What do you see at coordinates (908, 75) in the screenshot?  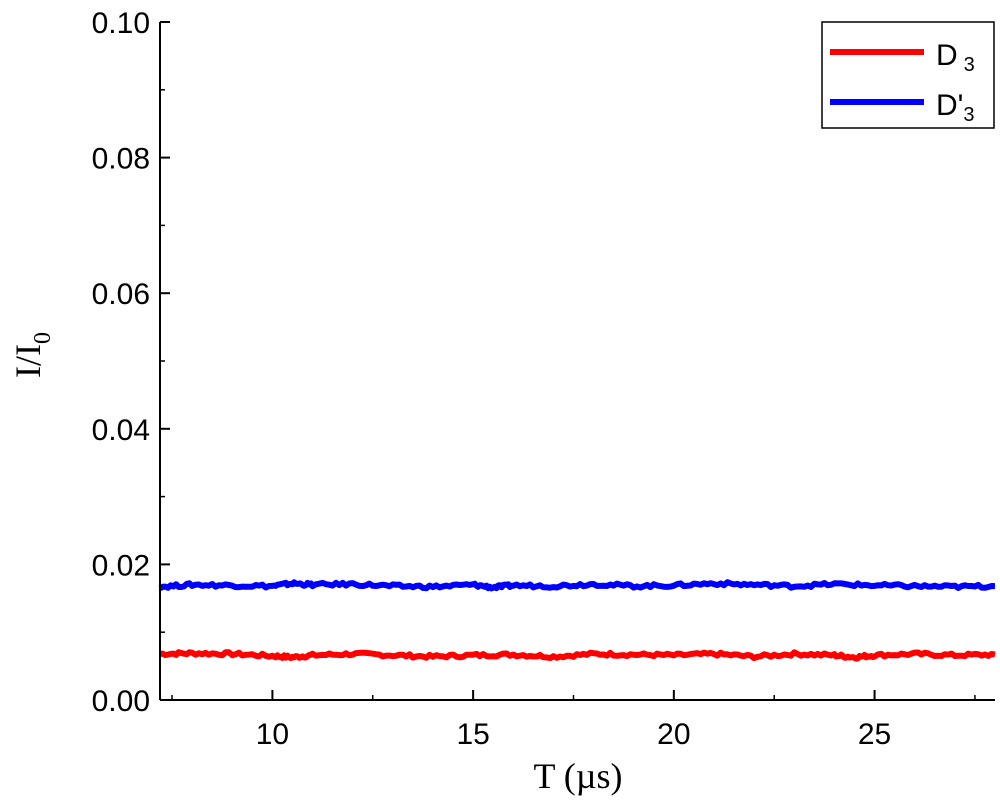 I see `legend-box` at bounding box center [908, 75].